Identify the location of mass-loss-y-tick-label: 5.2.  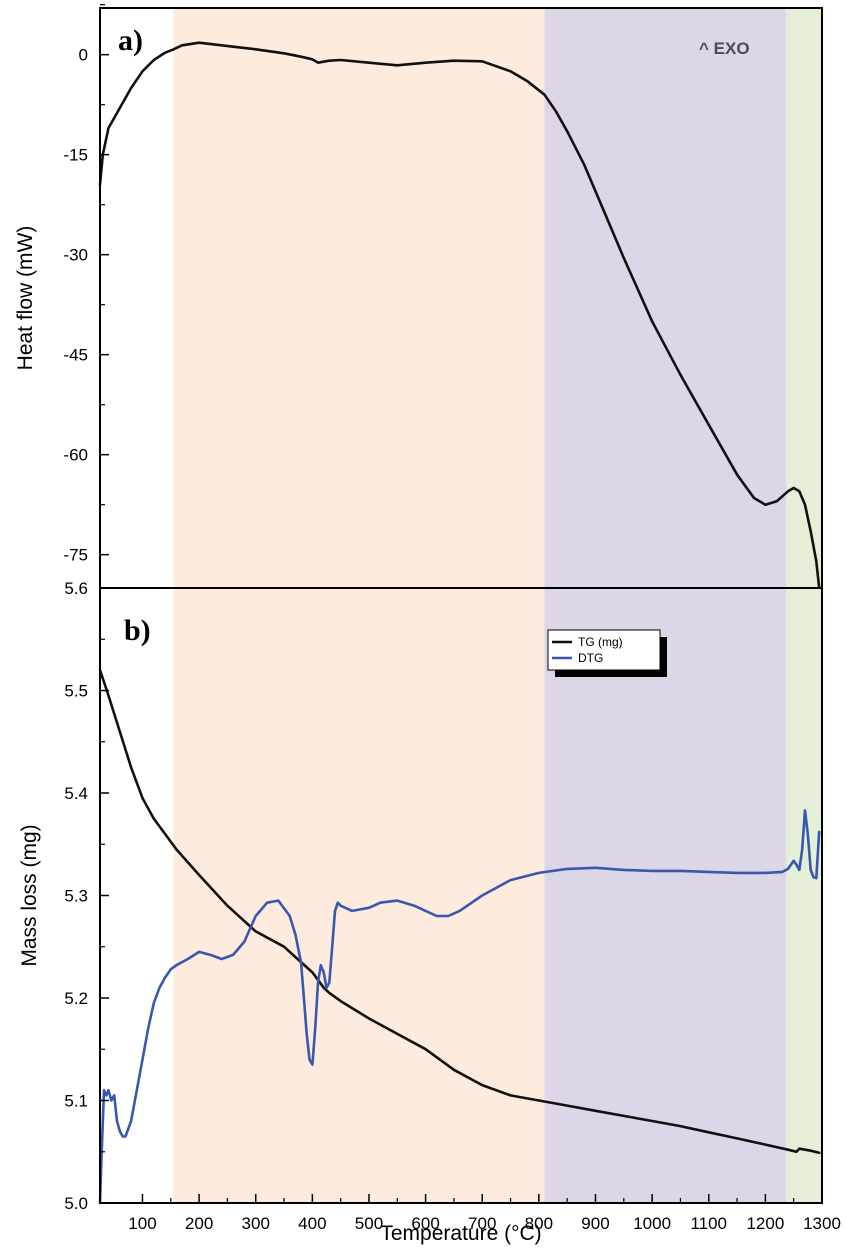
(76, 998).